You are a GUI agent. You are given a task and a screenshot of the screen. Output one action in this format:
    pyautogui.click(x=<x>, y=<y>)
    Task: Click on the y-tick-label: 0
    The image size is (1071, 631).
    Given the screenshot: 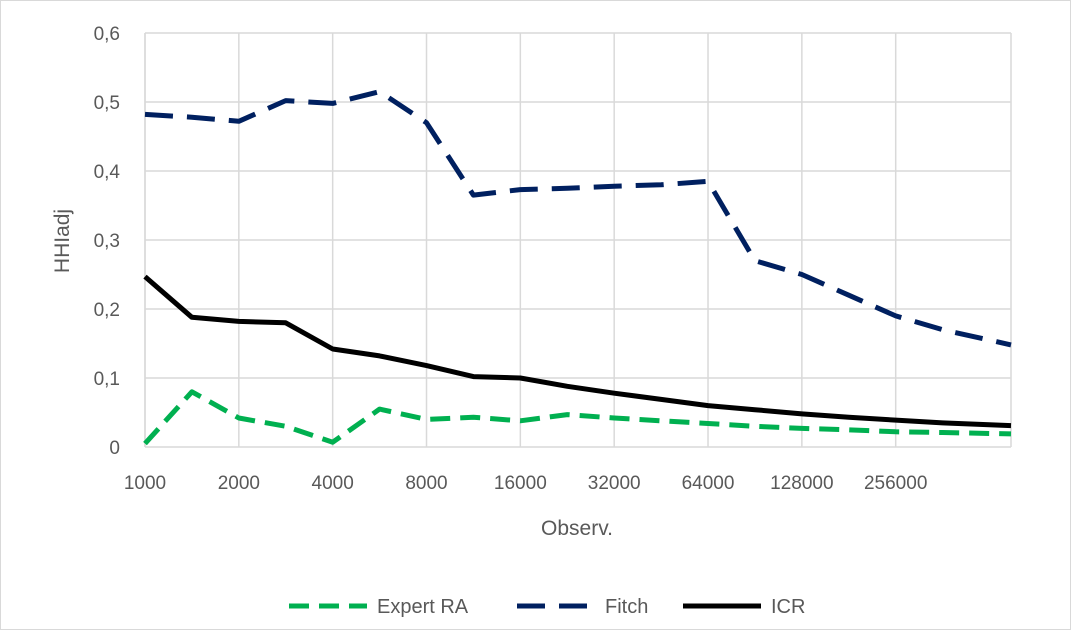 What is the action you would take?
    pyautogui.click(x=114, y=448)
    